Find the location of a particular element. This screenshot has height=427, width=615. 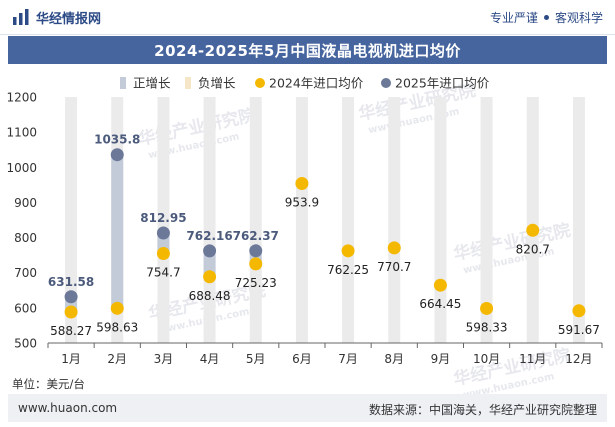

label-2024: 770.7 is located at coordinates (394, 267).